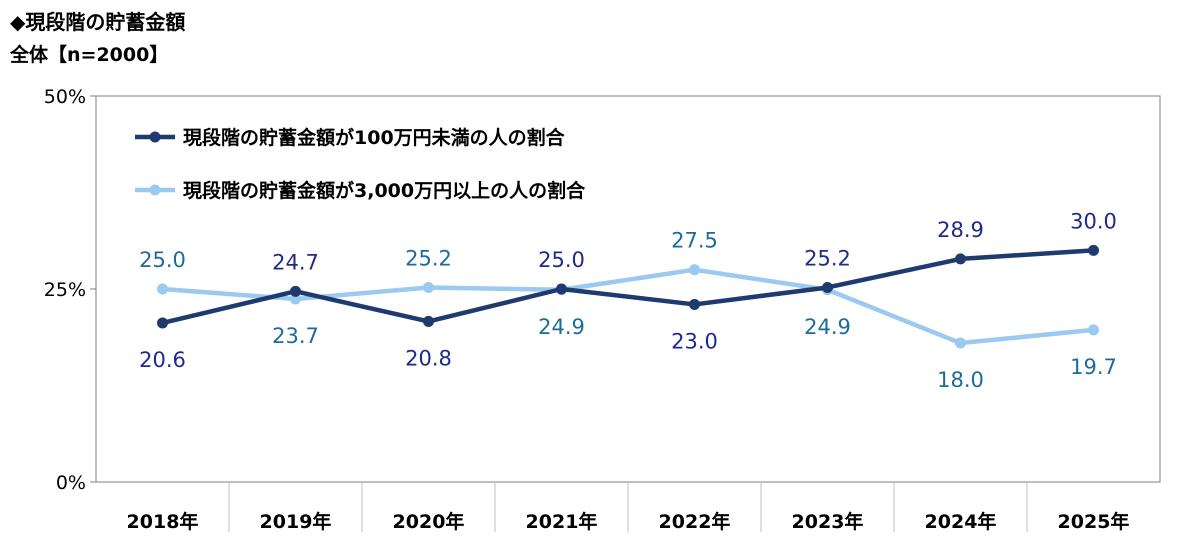 This screenshot has width=1200, height=540. What do you see at coordinates (1093, 367) in the screenshot?
I see `data-label: 19.7` at bounding box center [1093, 367].